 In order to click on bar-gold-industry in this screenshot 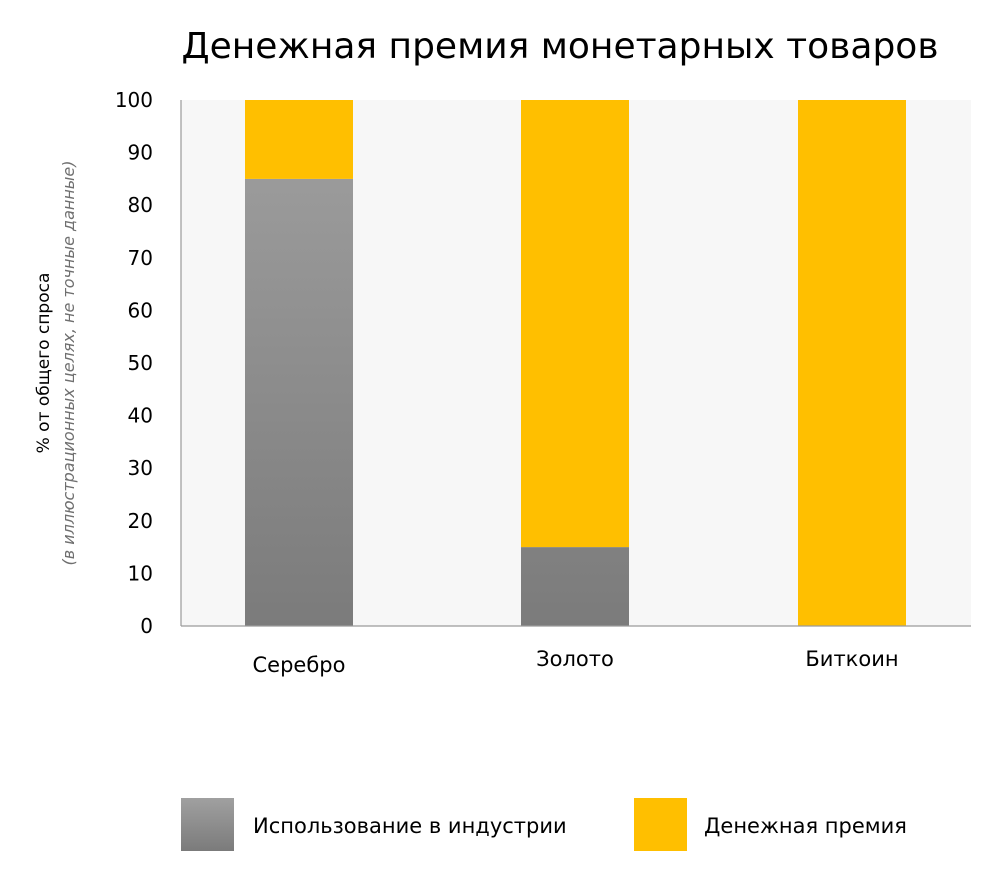, I will do `click(575, 586)`.